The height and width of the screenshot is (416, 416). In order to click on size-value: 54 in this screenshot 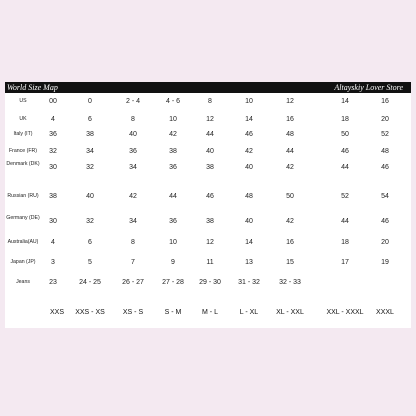, I will do `click(385, 196)`.